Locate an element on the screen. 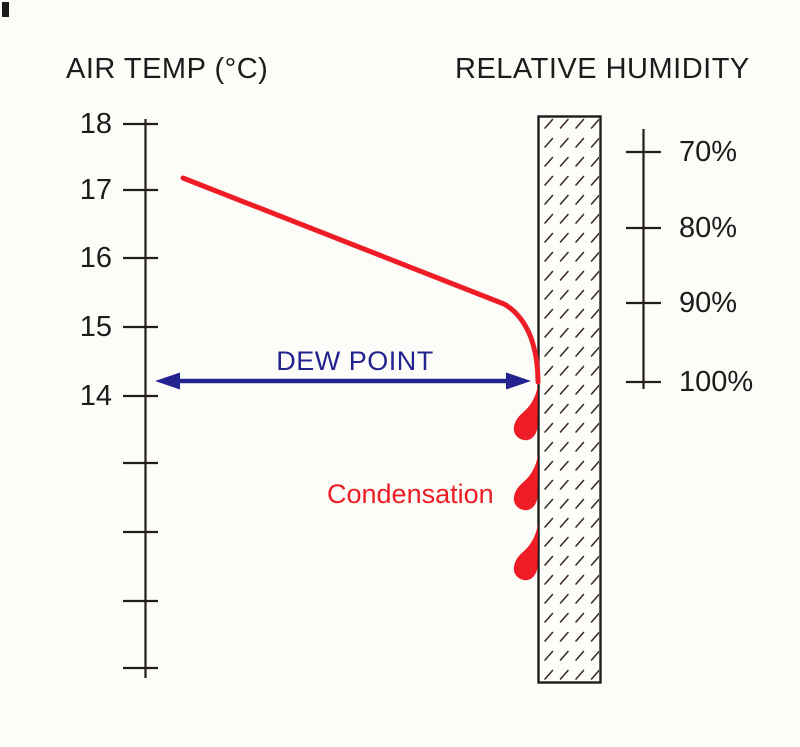 The image size is (800, 747). humidity-label-100: 100% is located at coordinates (716, 382).